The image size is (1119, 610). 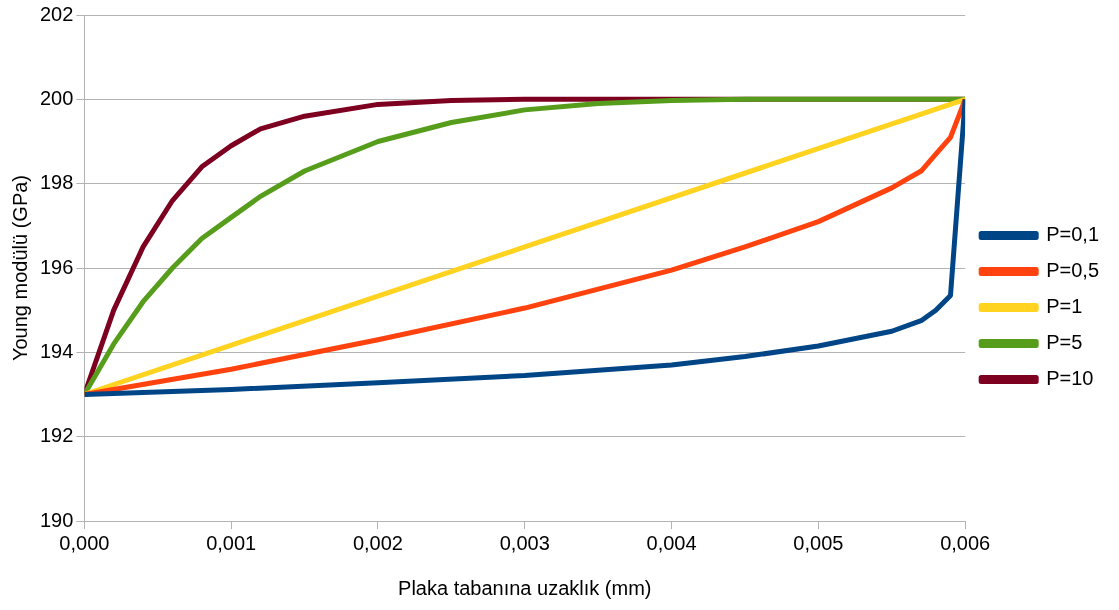 What do you see at coordinates (56, 182) in the screenshot?
I see `y-tick-label: 198` at bounding box center [56, 182].